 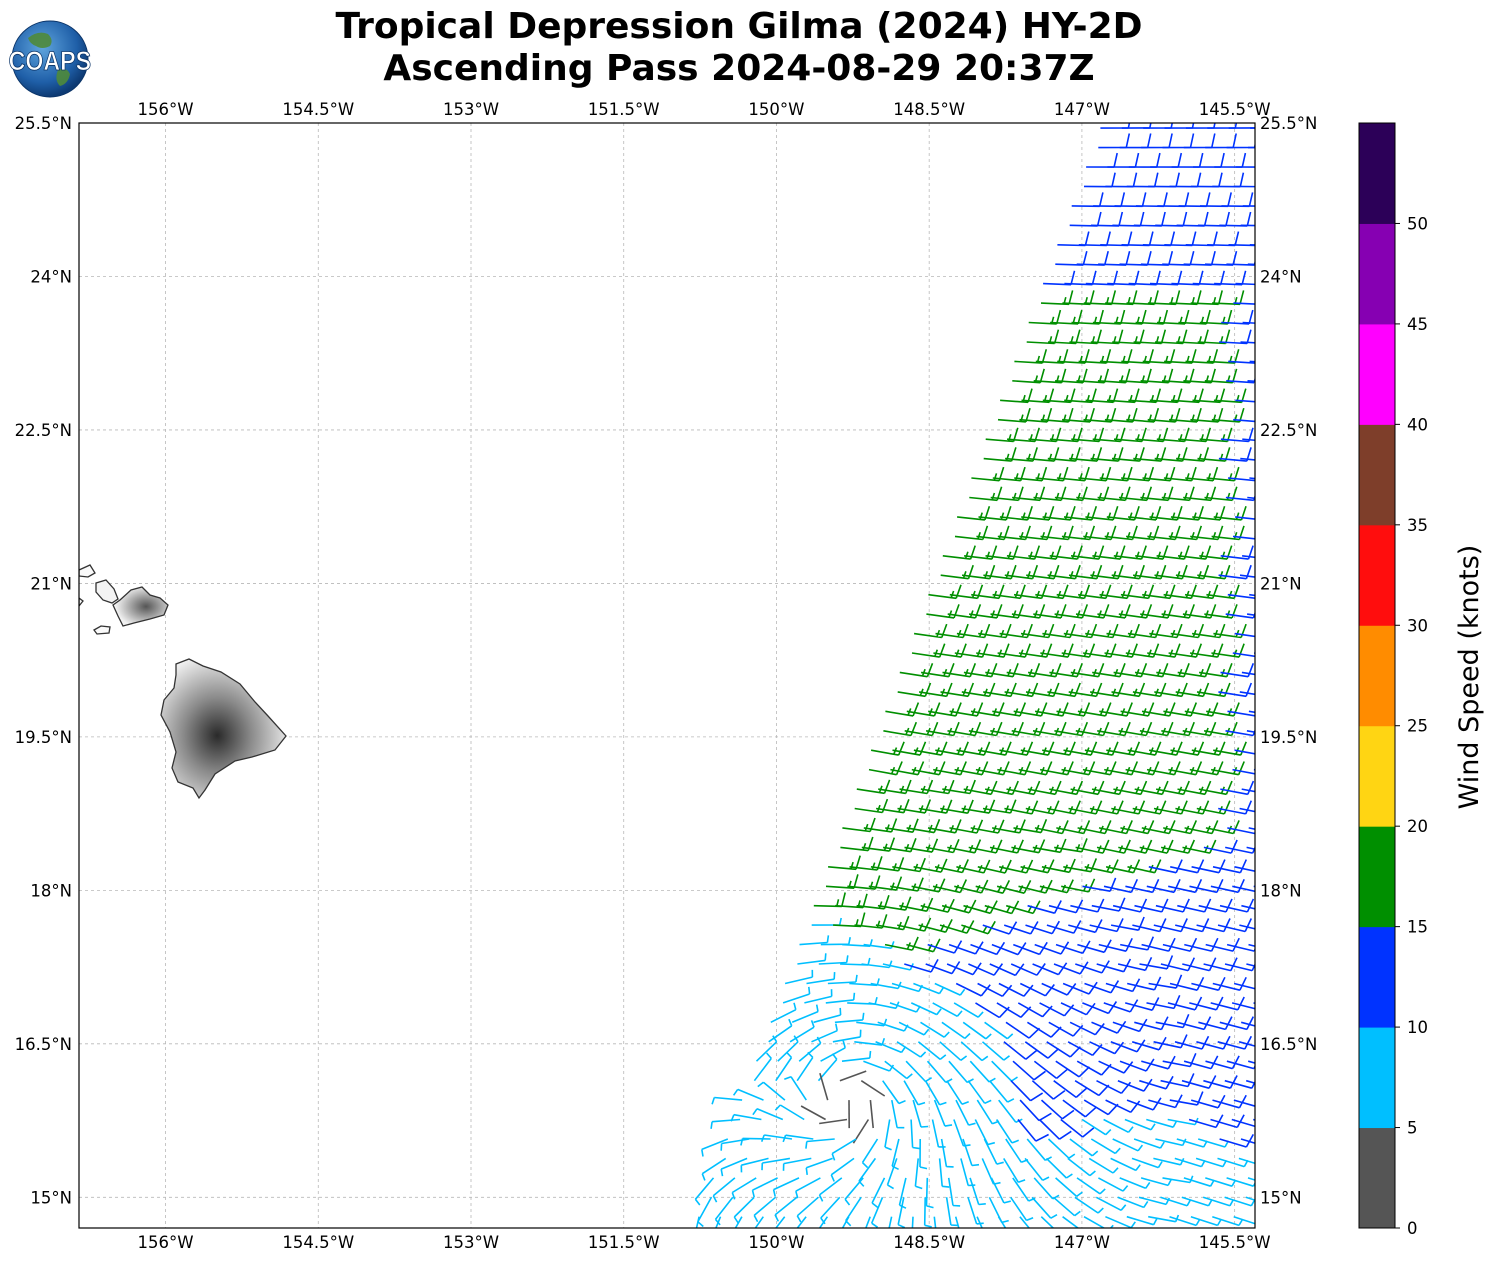 I want to click on lon-tick-label-bottom: 145.5°W, so click(x=1235, y=1242).